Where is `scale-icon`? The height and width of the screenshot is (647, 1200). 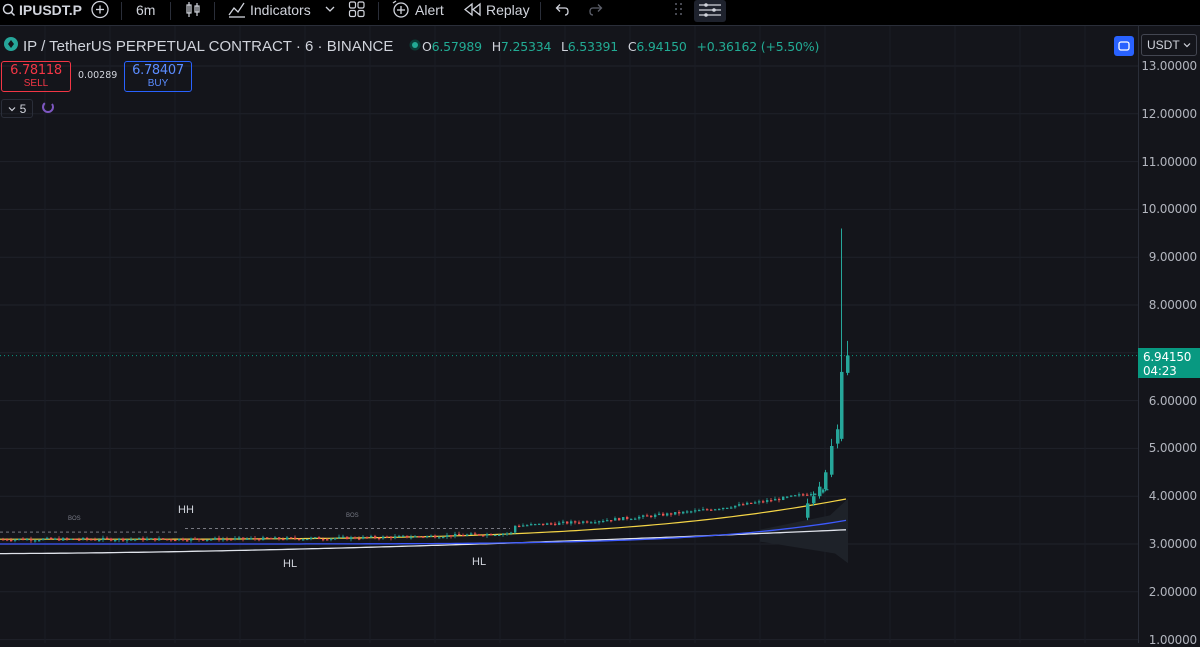 scale-icon is located at coordinates (1124, 50).